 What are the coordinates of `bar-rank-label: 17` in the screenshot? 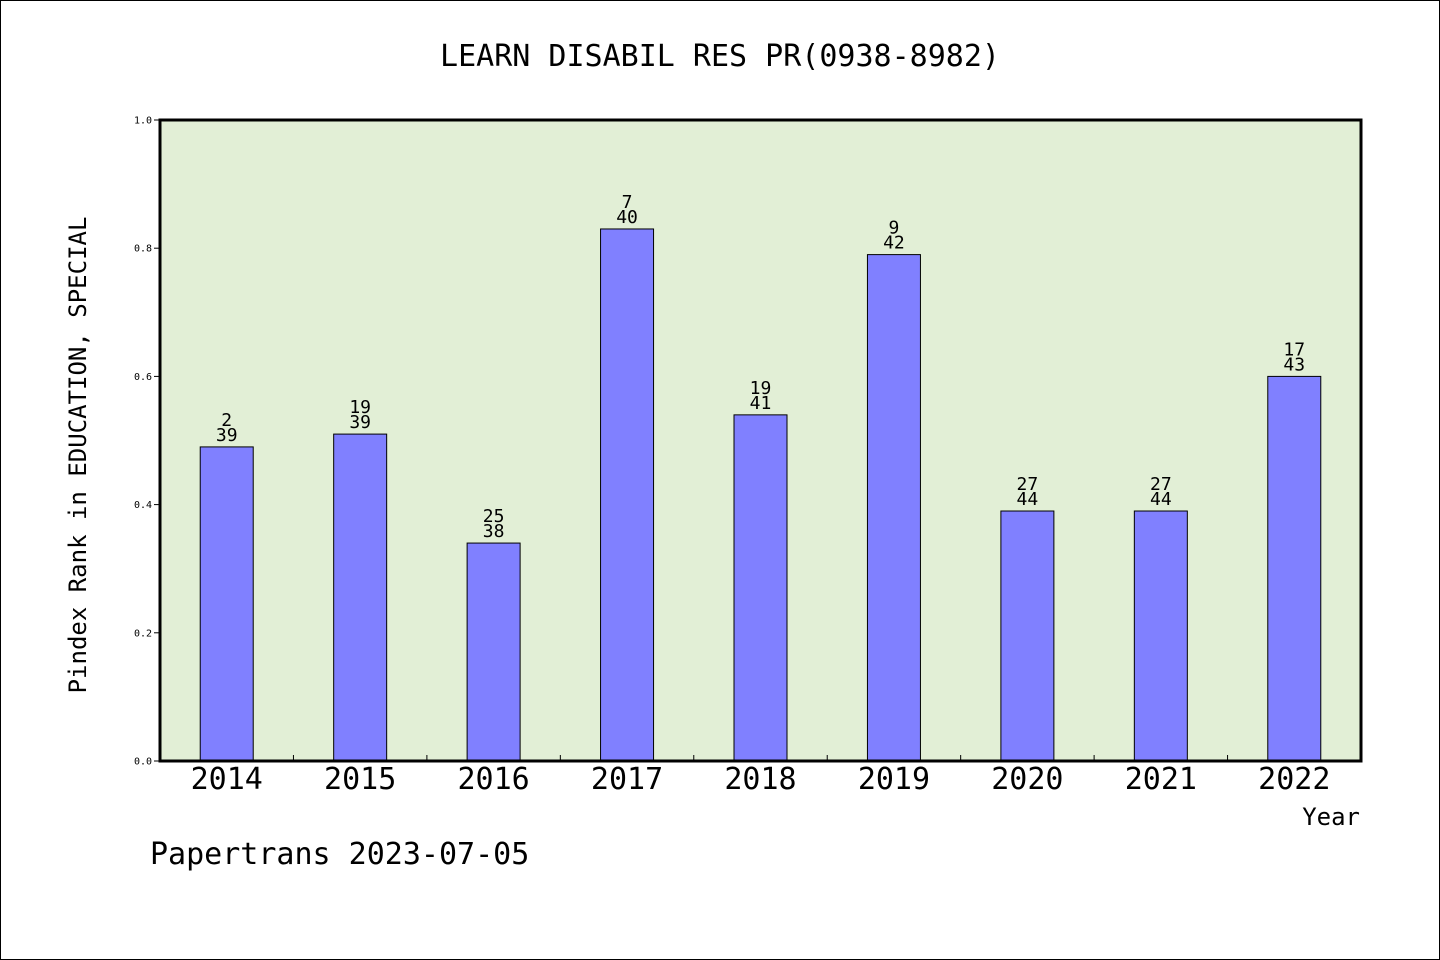 It's located at (1294, 349).